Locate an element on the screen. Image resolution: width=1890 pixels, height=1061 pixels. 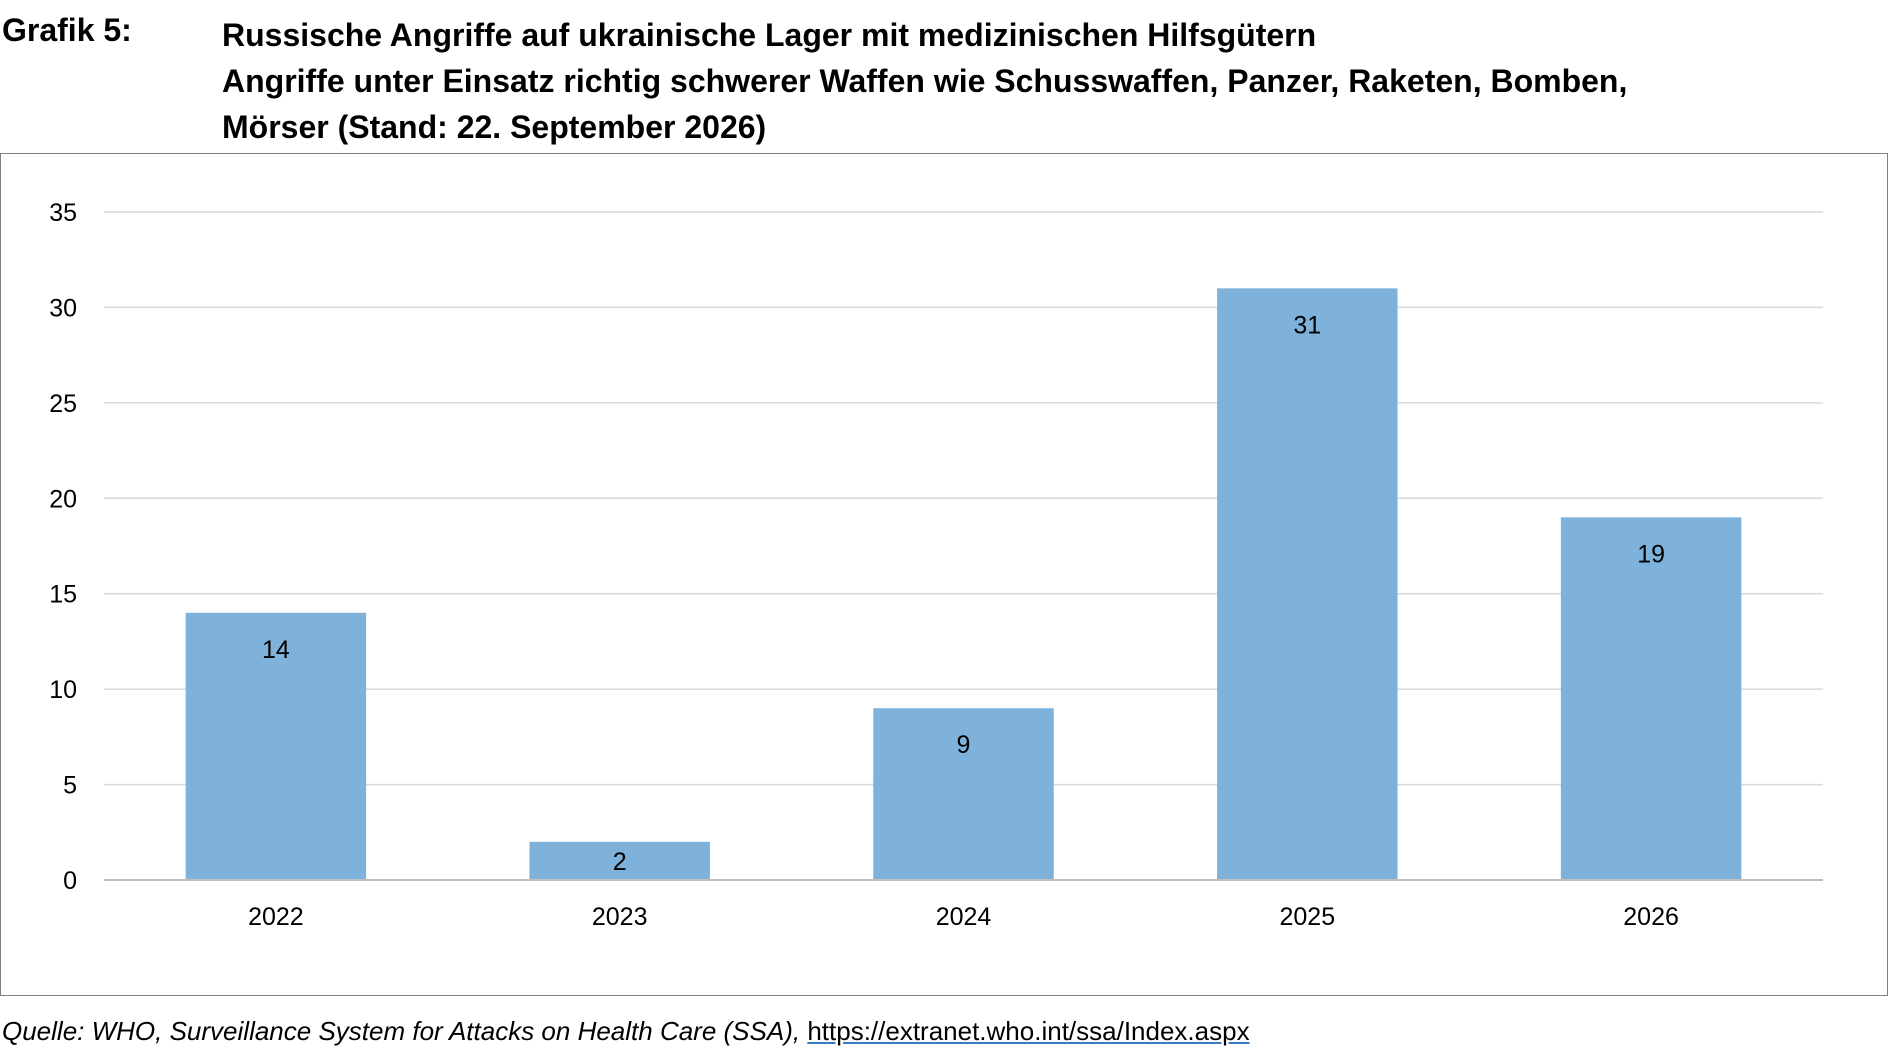
x-tick-label: 2024 is located at coordinates (964, 917).